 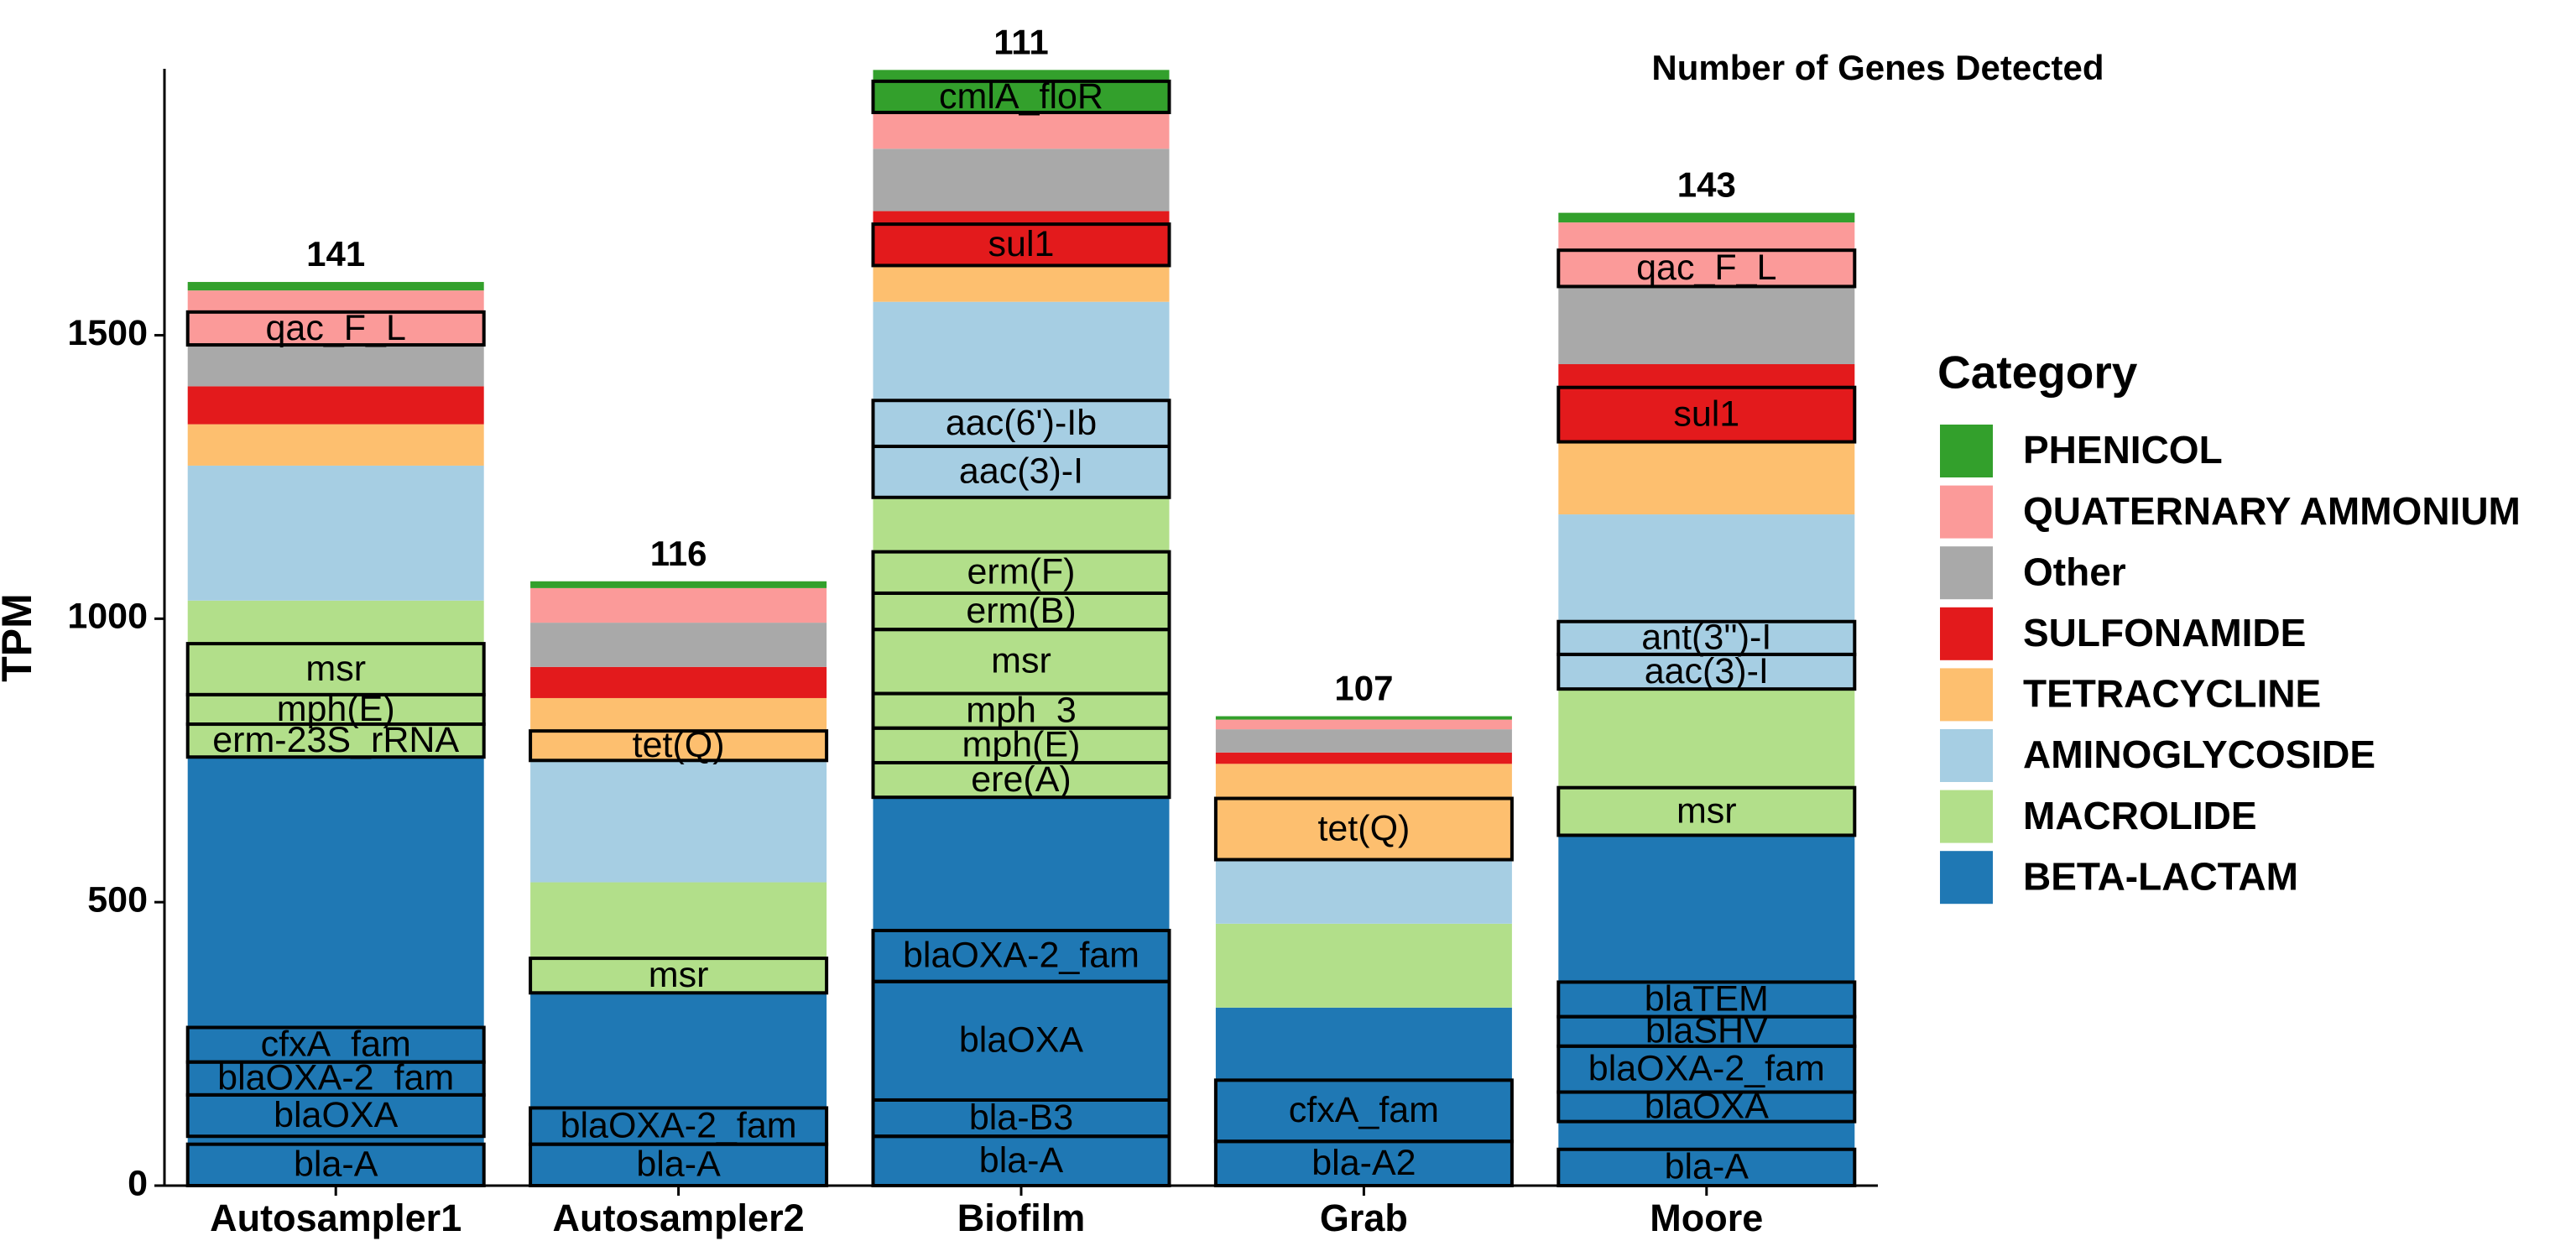 I want to click on gene-label: blaTEM, so click(x=1707, y=998).